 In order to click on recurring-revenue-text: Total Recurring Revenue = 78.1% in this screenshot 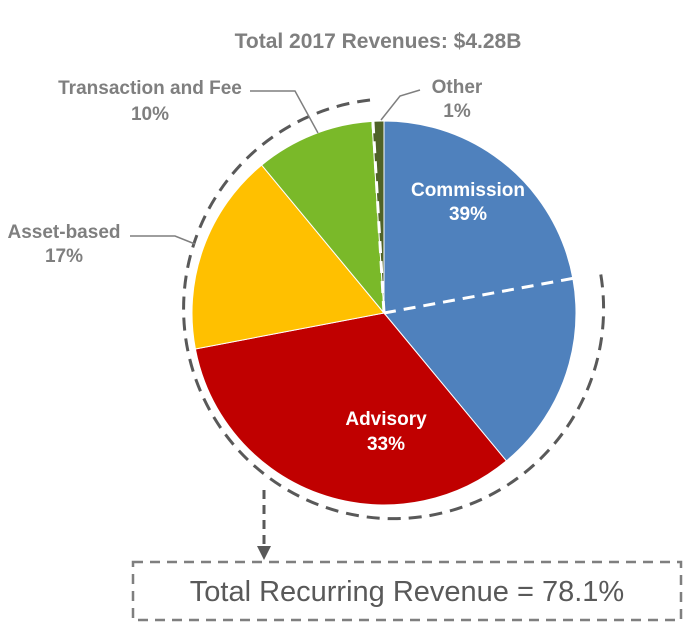, I will do `click(407, 592)`.